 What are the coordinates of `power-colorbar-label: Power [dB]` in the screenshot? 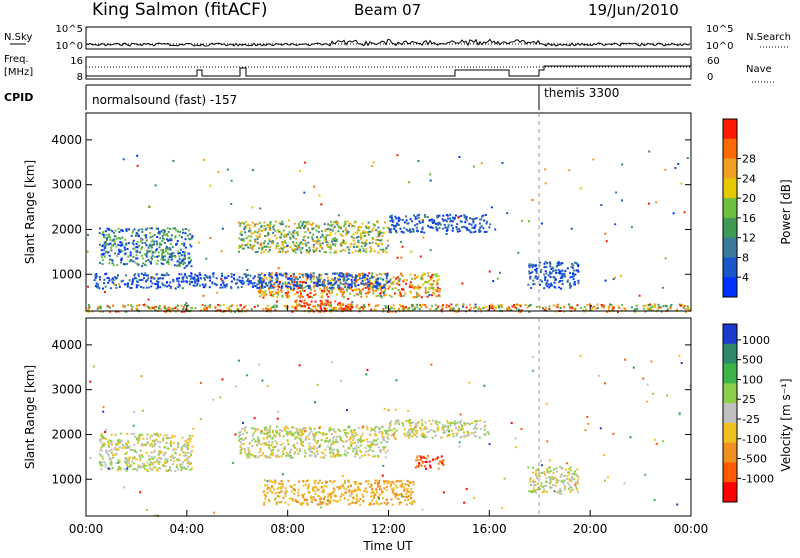 It's located at (786, 211).